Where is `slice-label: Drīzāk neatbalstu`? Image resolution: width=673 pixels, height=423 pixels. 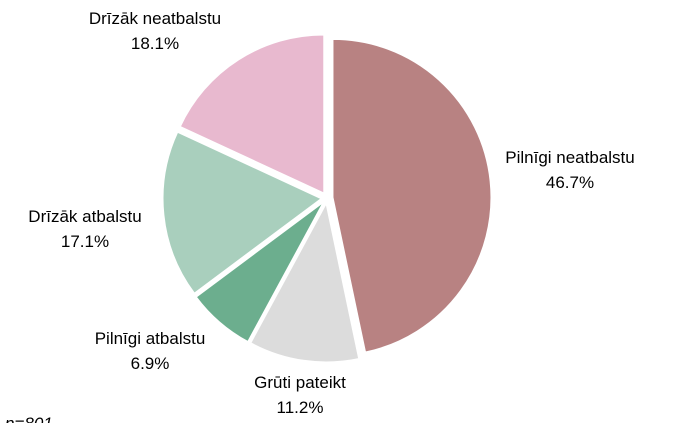
slice-label: Drīzāk neatbalstu is located at coordinates (155, 18).